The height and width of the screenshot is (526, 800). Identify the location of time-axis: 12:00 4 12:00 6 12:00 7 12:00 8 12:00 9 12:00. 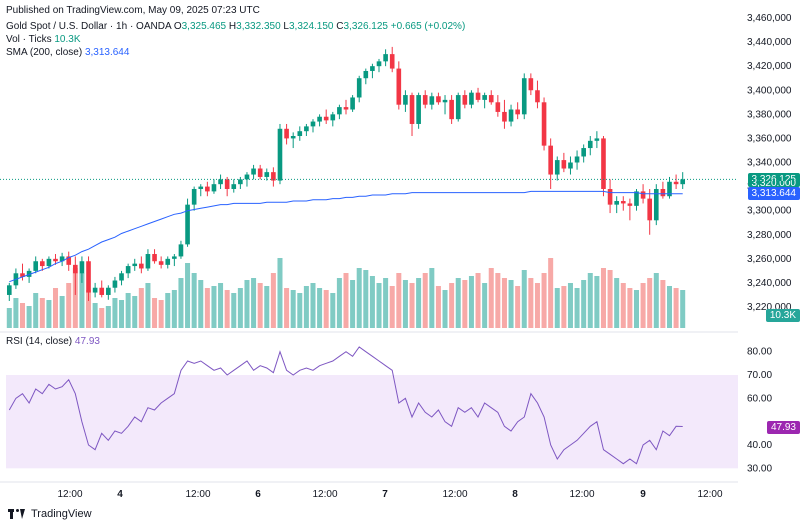
(389, 494).